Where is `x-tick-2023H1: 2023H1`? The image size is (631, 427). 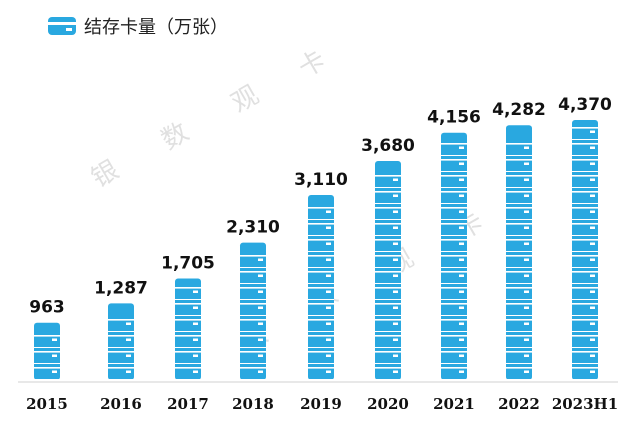
x-tick-2023H1: 2023H1 is located at coordinates (585, 404).